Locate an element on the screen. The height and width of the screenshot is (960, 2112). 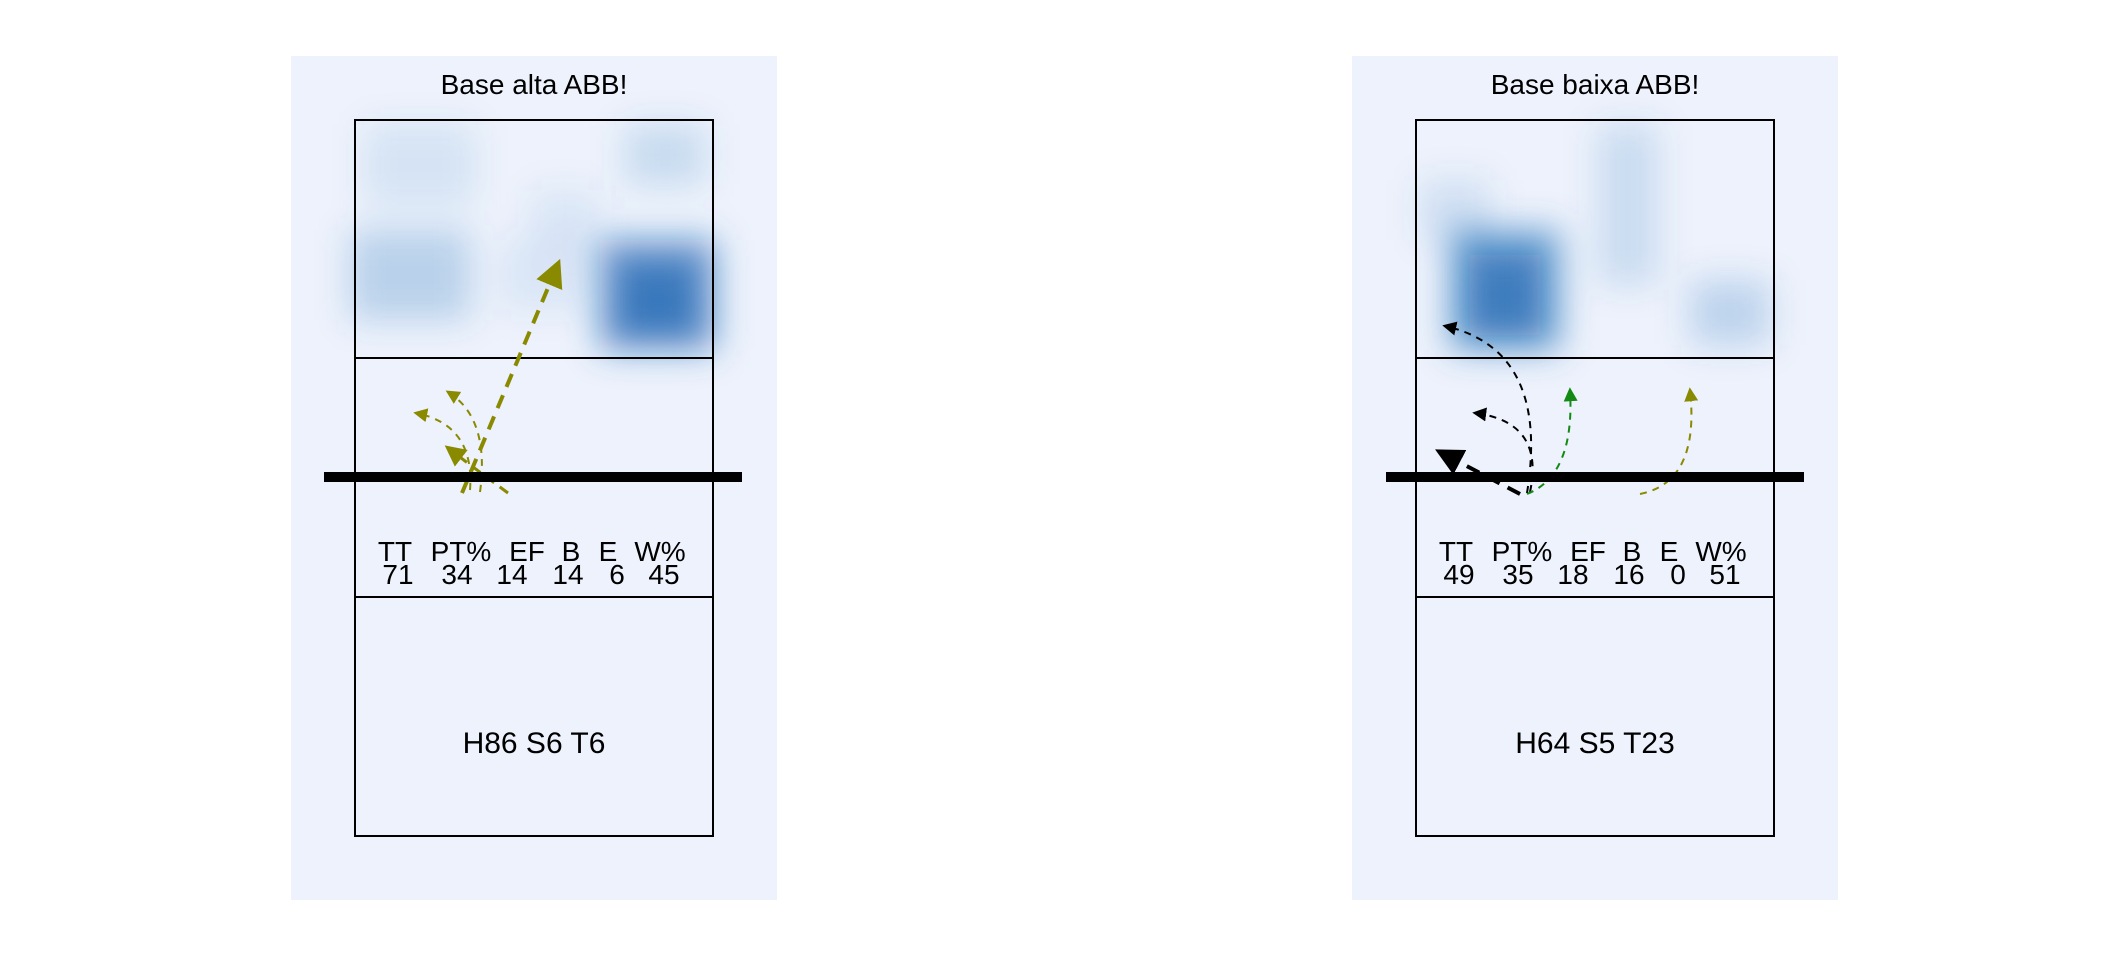
stat-value-e: 6 is located at coordinates (617, 574).